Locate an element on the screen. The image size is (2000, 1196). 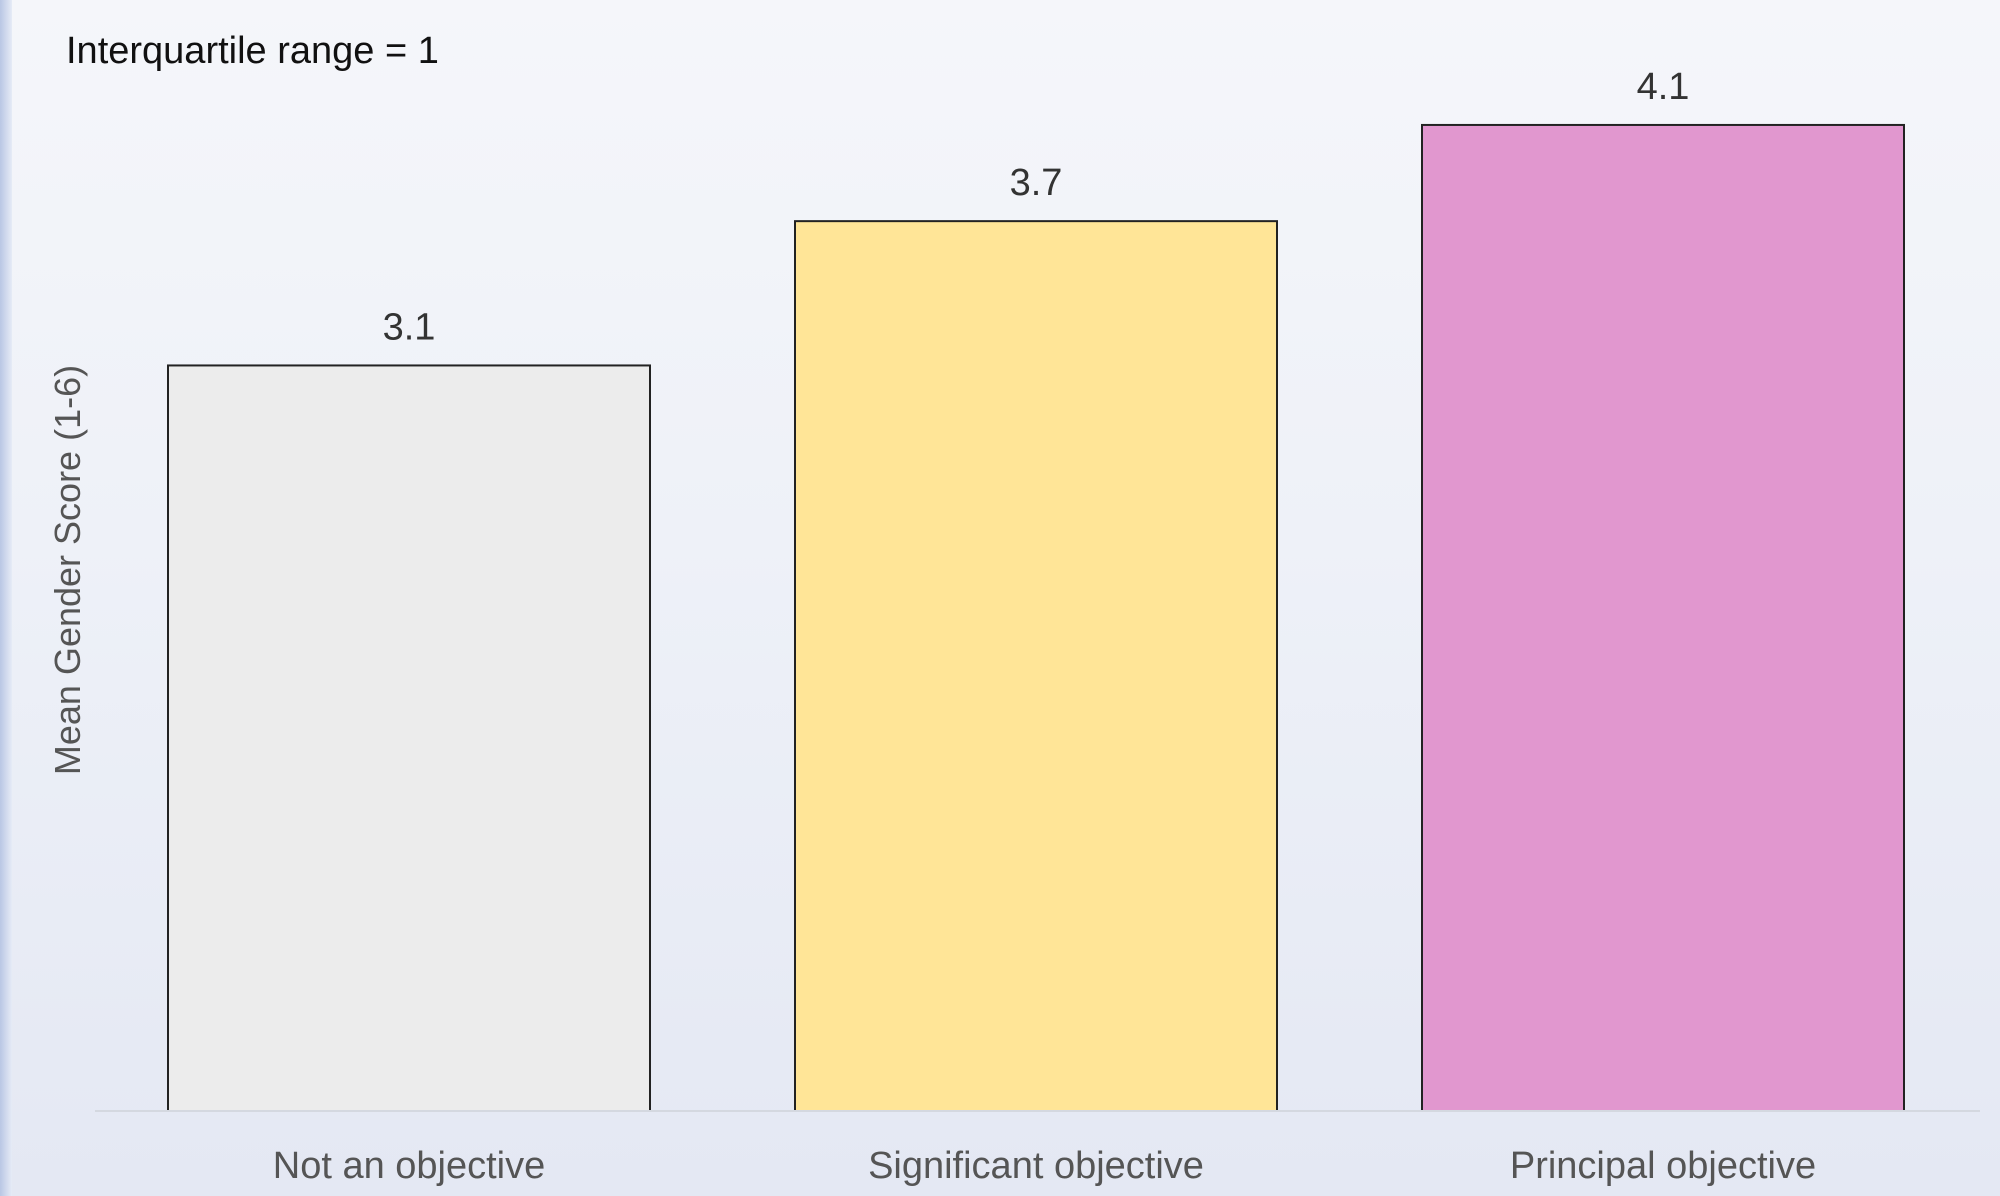
data-label-2: 3.7 is located at coordinates (1036, 183).